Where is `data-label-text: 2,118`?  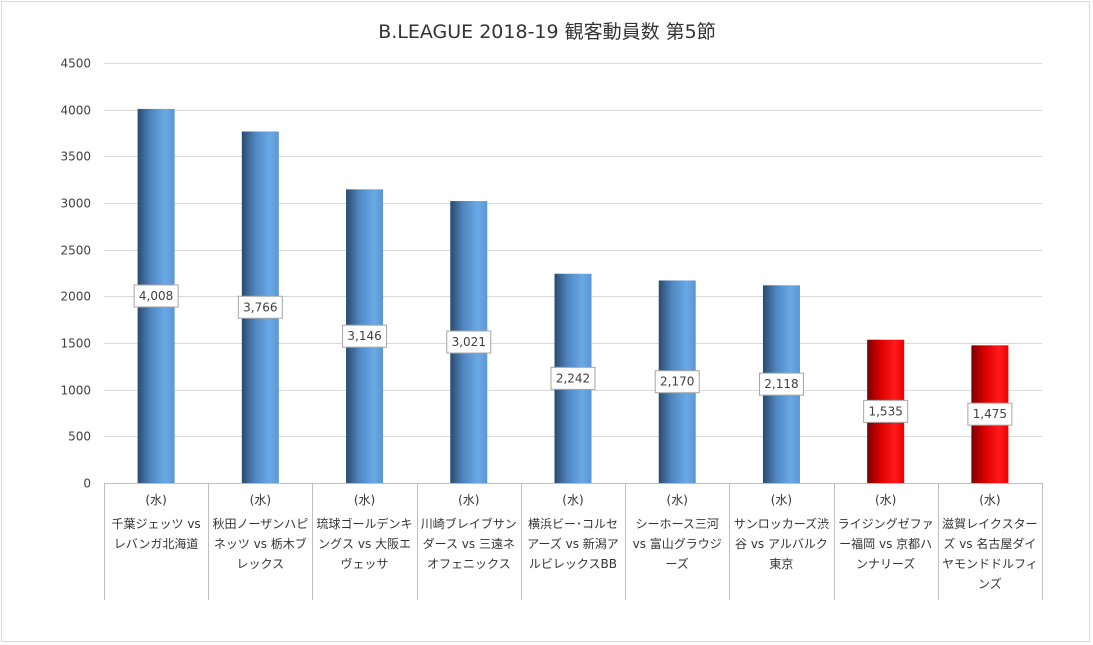 data-label-text: 2,118 is located at coordinates (781, 384).